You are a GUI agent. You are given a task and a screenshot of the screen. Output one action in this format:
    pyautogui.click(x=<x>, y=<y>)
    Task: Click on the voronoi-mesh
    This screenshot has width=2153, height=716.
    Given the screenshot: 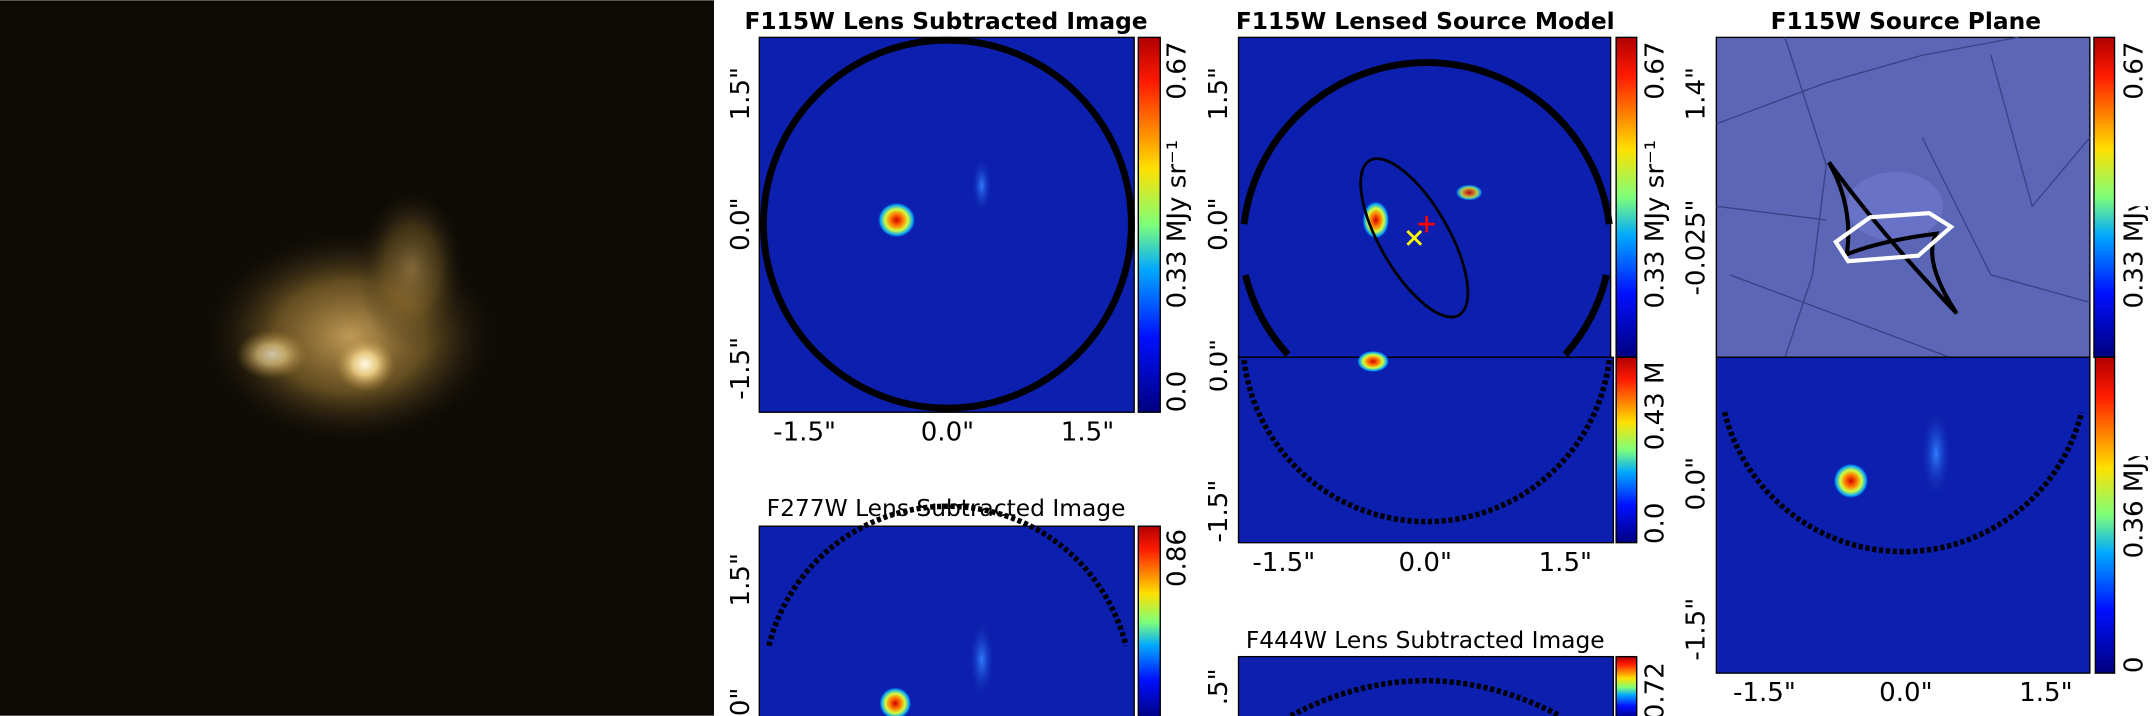 What is the action you would take?
    pyautogui.click(x=1903, y=197)
    